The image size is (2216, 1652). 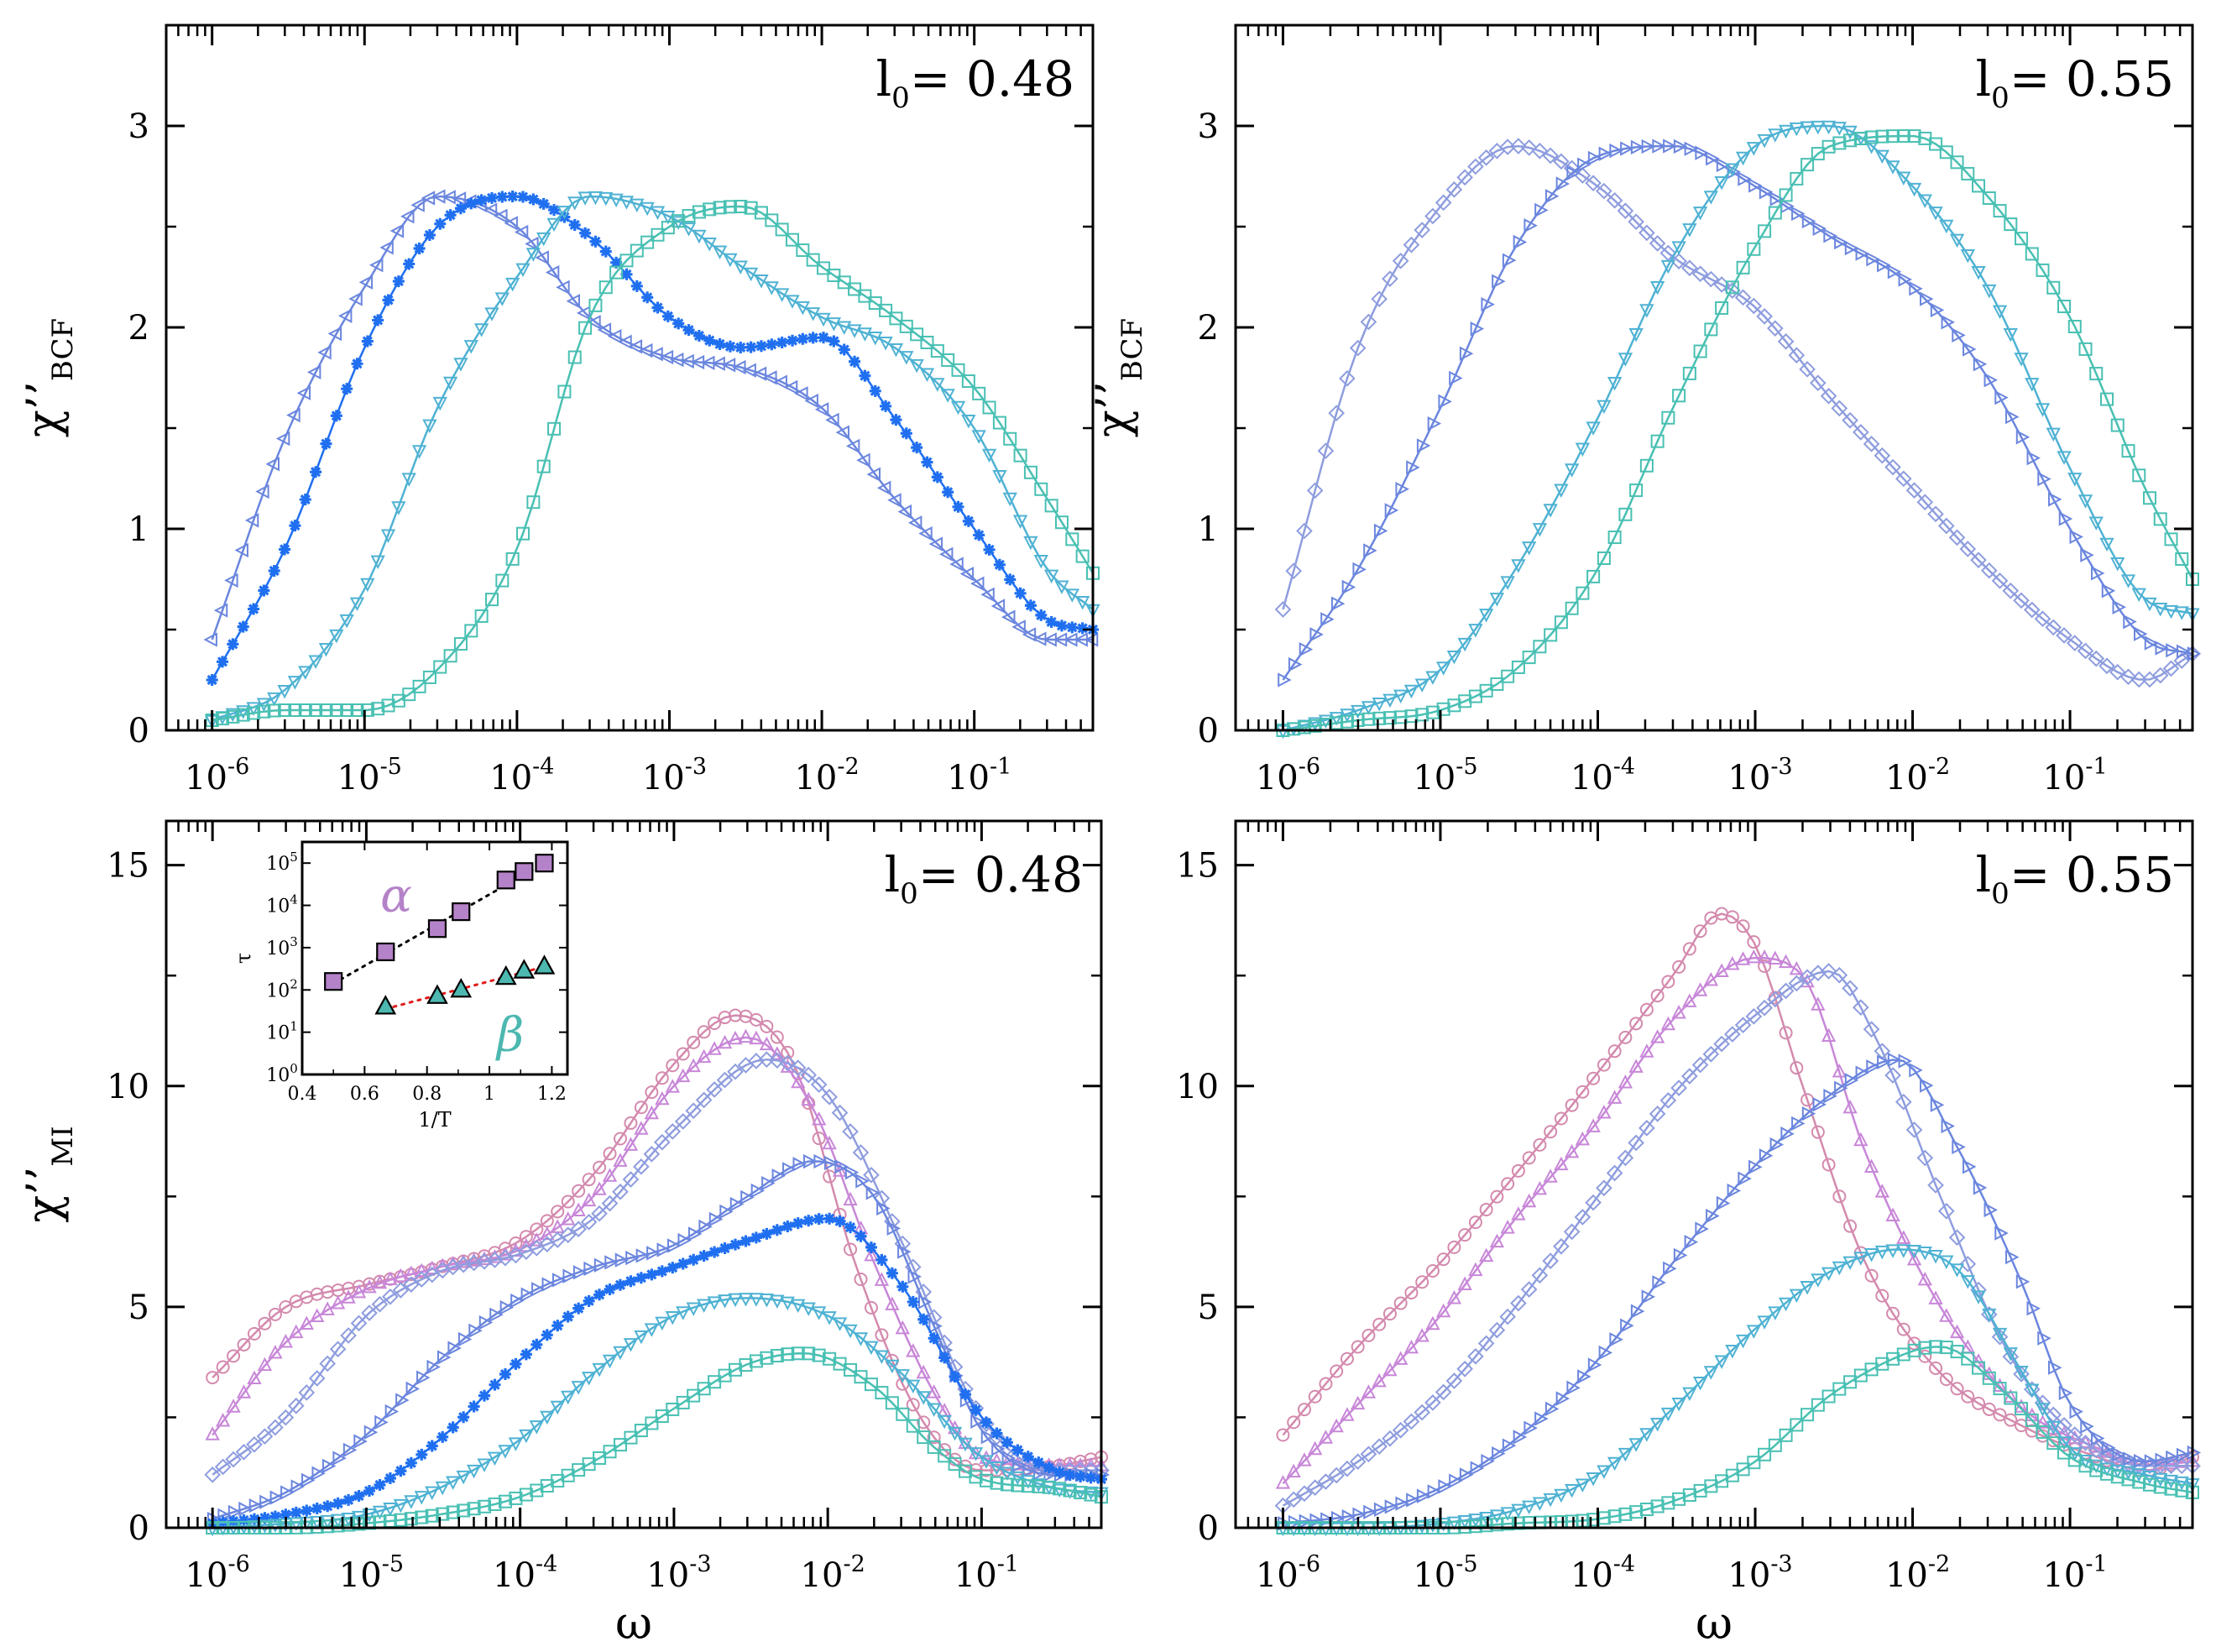 What do you see at coordinates (1738, 1219) in the screenshot?
I see `series-up-triangles` at bounding box center [1738, 1219].